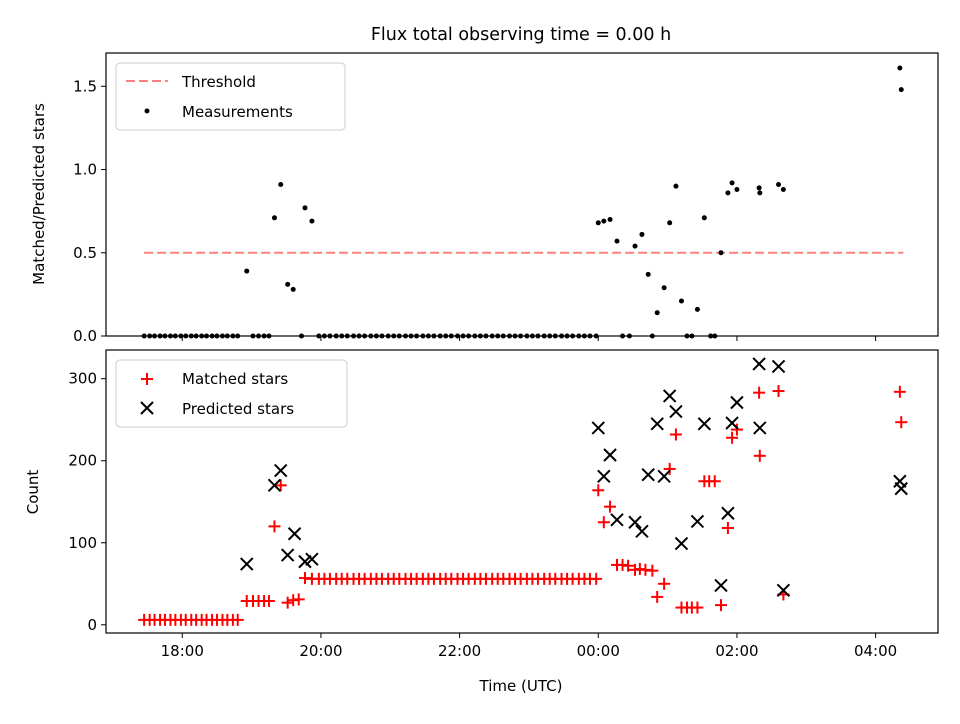  I want to click on top-y-tick-label: 0.5, so click(85, 253).